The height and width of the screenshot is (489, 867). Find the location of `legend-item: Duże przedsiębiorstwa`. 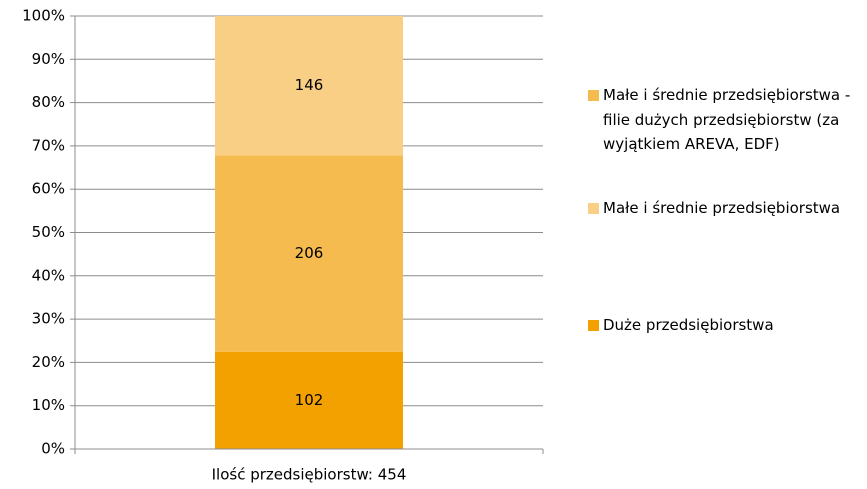

legend-item: Duże przedsiębiorstwa is located at coordinates (723, 325).